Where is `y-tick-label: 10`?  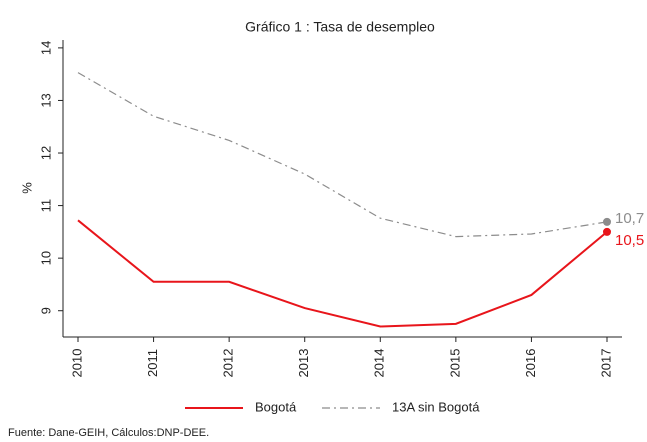 y-tick-label: 10 is located at coordinates (45, 258).